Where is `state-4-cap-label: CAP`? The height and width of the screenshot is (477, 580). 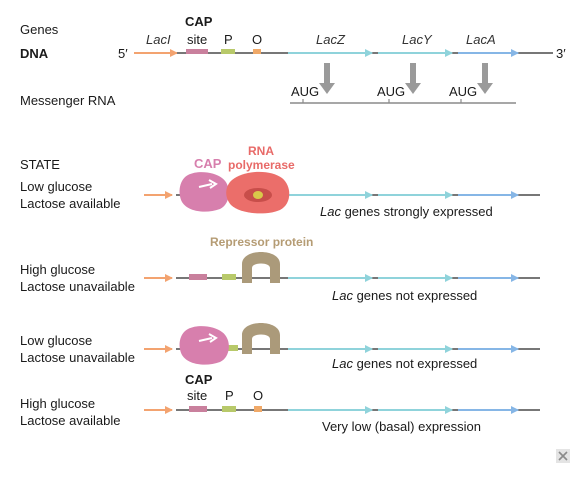 state-4-cap-label: CAP is located at coordinates (199, 379).